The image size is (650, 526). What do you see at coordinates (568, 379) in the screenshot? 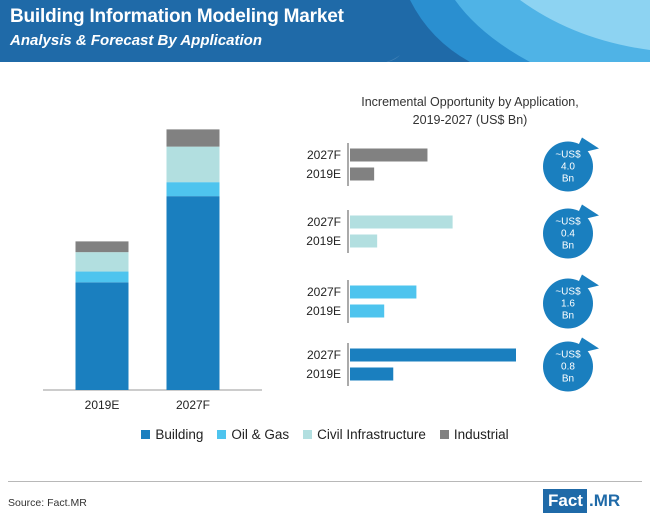
I see `bubble-text-building-2: Bn` at bounding box center [568, 379].